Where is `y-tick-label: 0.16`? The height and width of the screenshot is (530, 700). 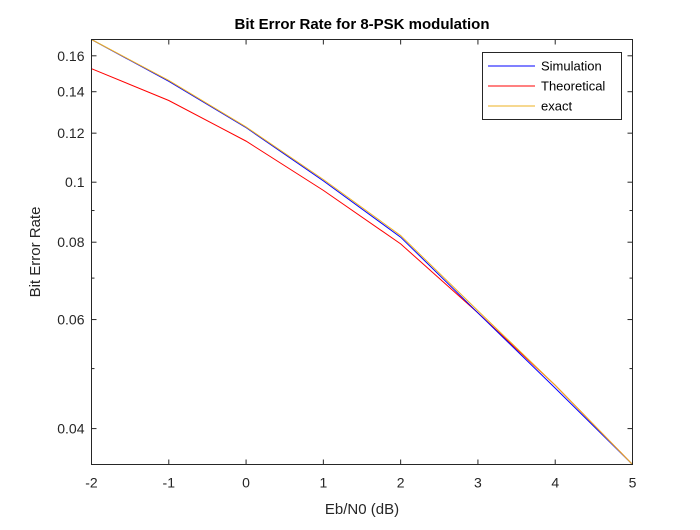 y-tick-label: 0.16 is located at coordinates (70, 56).